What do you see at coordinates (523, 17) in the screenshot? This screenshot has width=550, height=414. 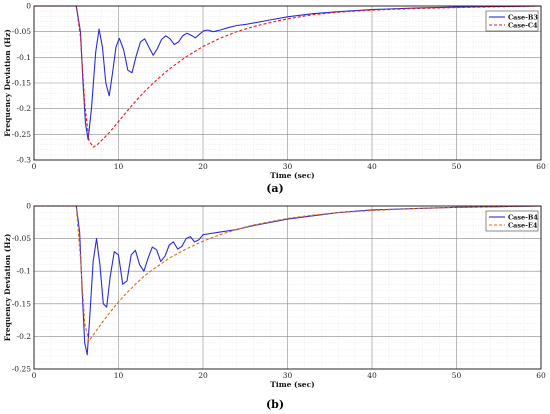 I see `legend-label-case-b3: Case-B3` at bounding box center [523, 17].